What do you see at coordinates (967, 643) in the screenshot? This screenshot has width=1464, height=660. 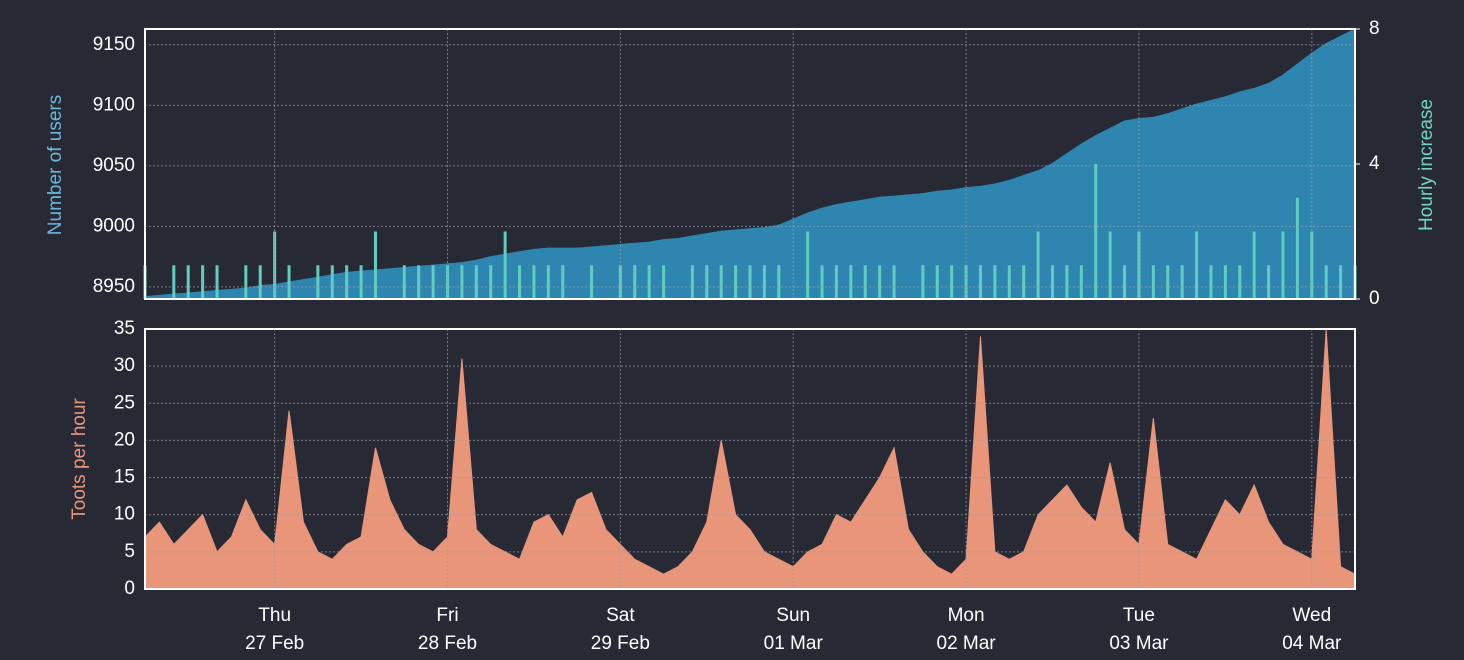 I see `x-tick-label-line: 02 Mar` at bounding box center [967, 643].